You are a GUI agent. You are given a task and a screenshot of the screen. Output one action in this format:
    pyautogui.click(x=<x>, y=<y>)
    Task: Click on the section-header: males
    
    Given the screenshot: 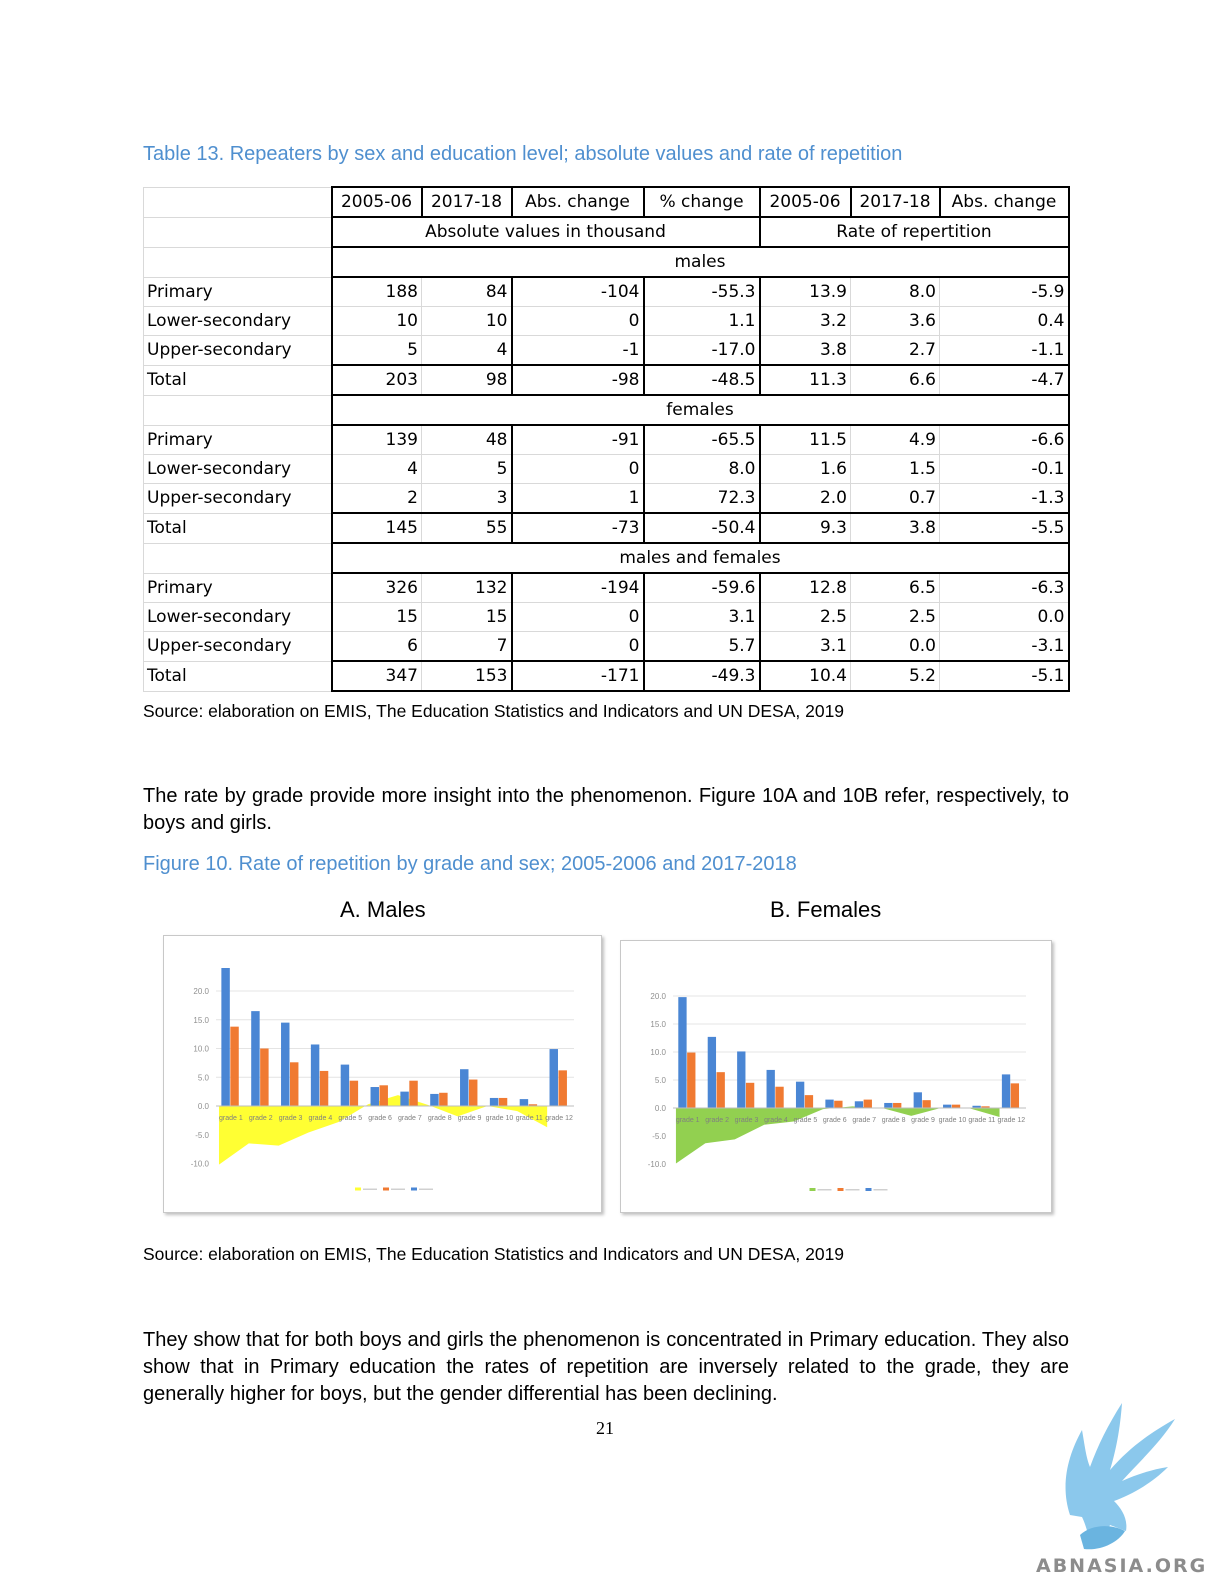 What is the action you would take?
    pyautogui.click(x=700, y=262)
    